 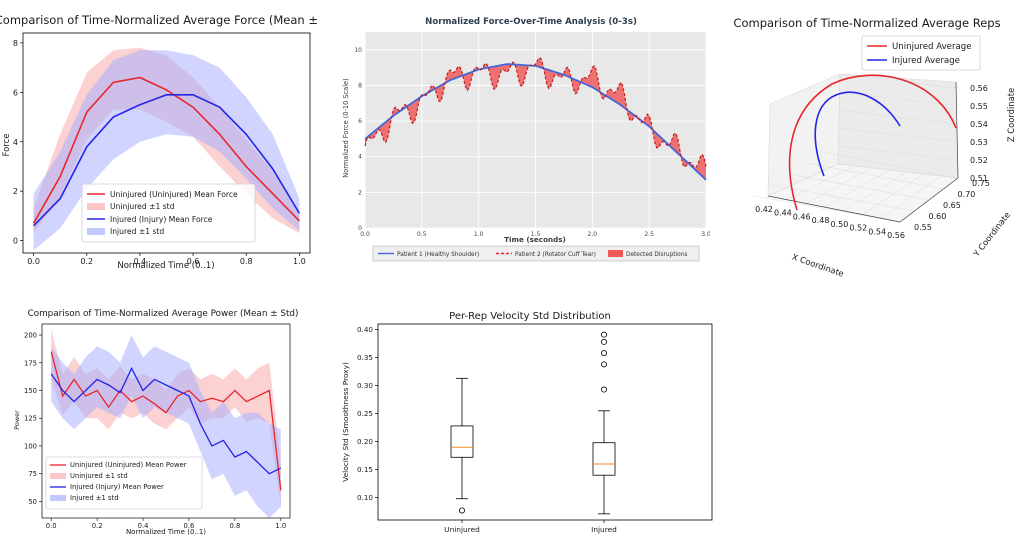 What do you see at coordinates (30, 419) in the screenshot?
I see `power-ytick-label: 125` at bounding box center [30, 419].